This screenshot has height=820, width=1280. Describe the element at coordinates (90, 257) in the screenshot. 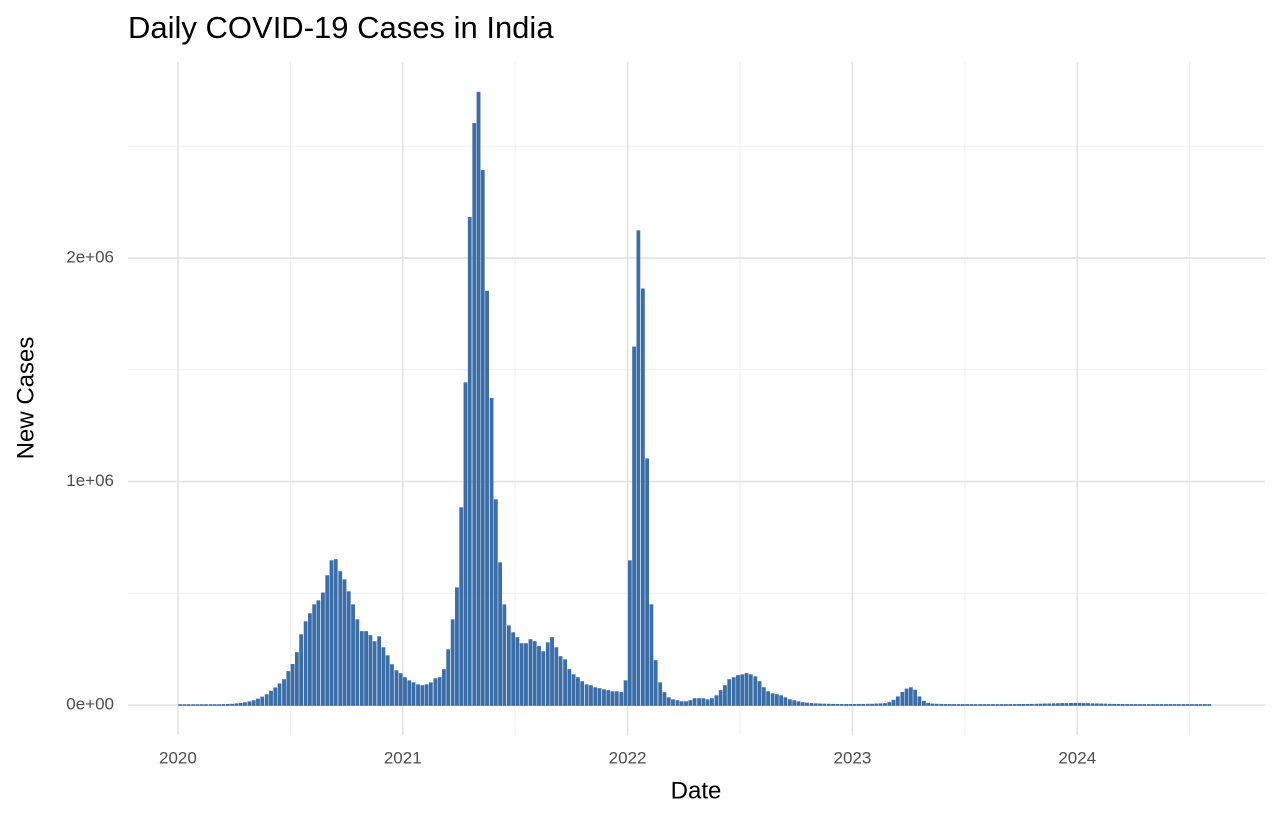

I see `y-tick-label: 2e+06` at that location.